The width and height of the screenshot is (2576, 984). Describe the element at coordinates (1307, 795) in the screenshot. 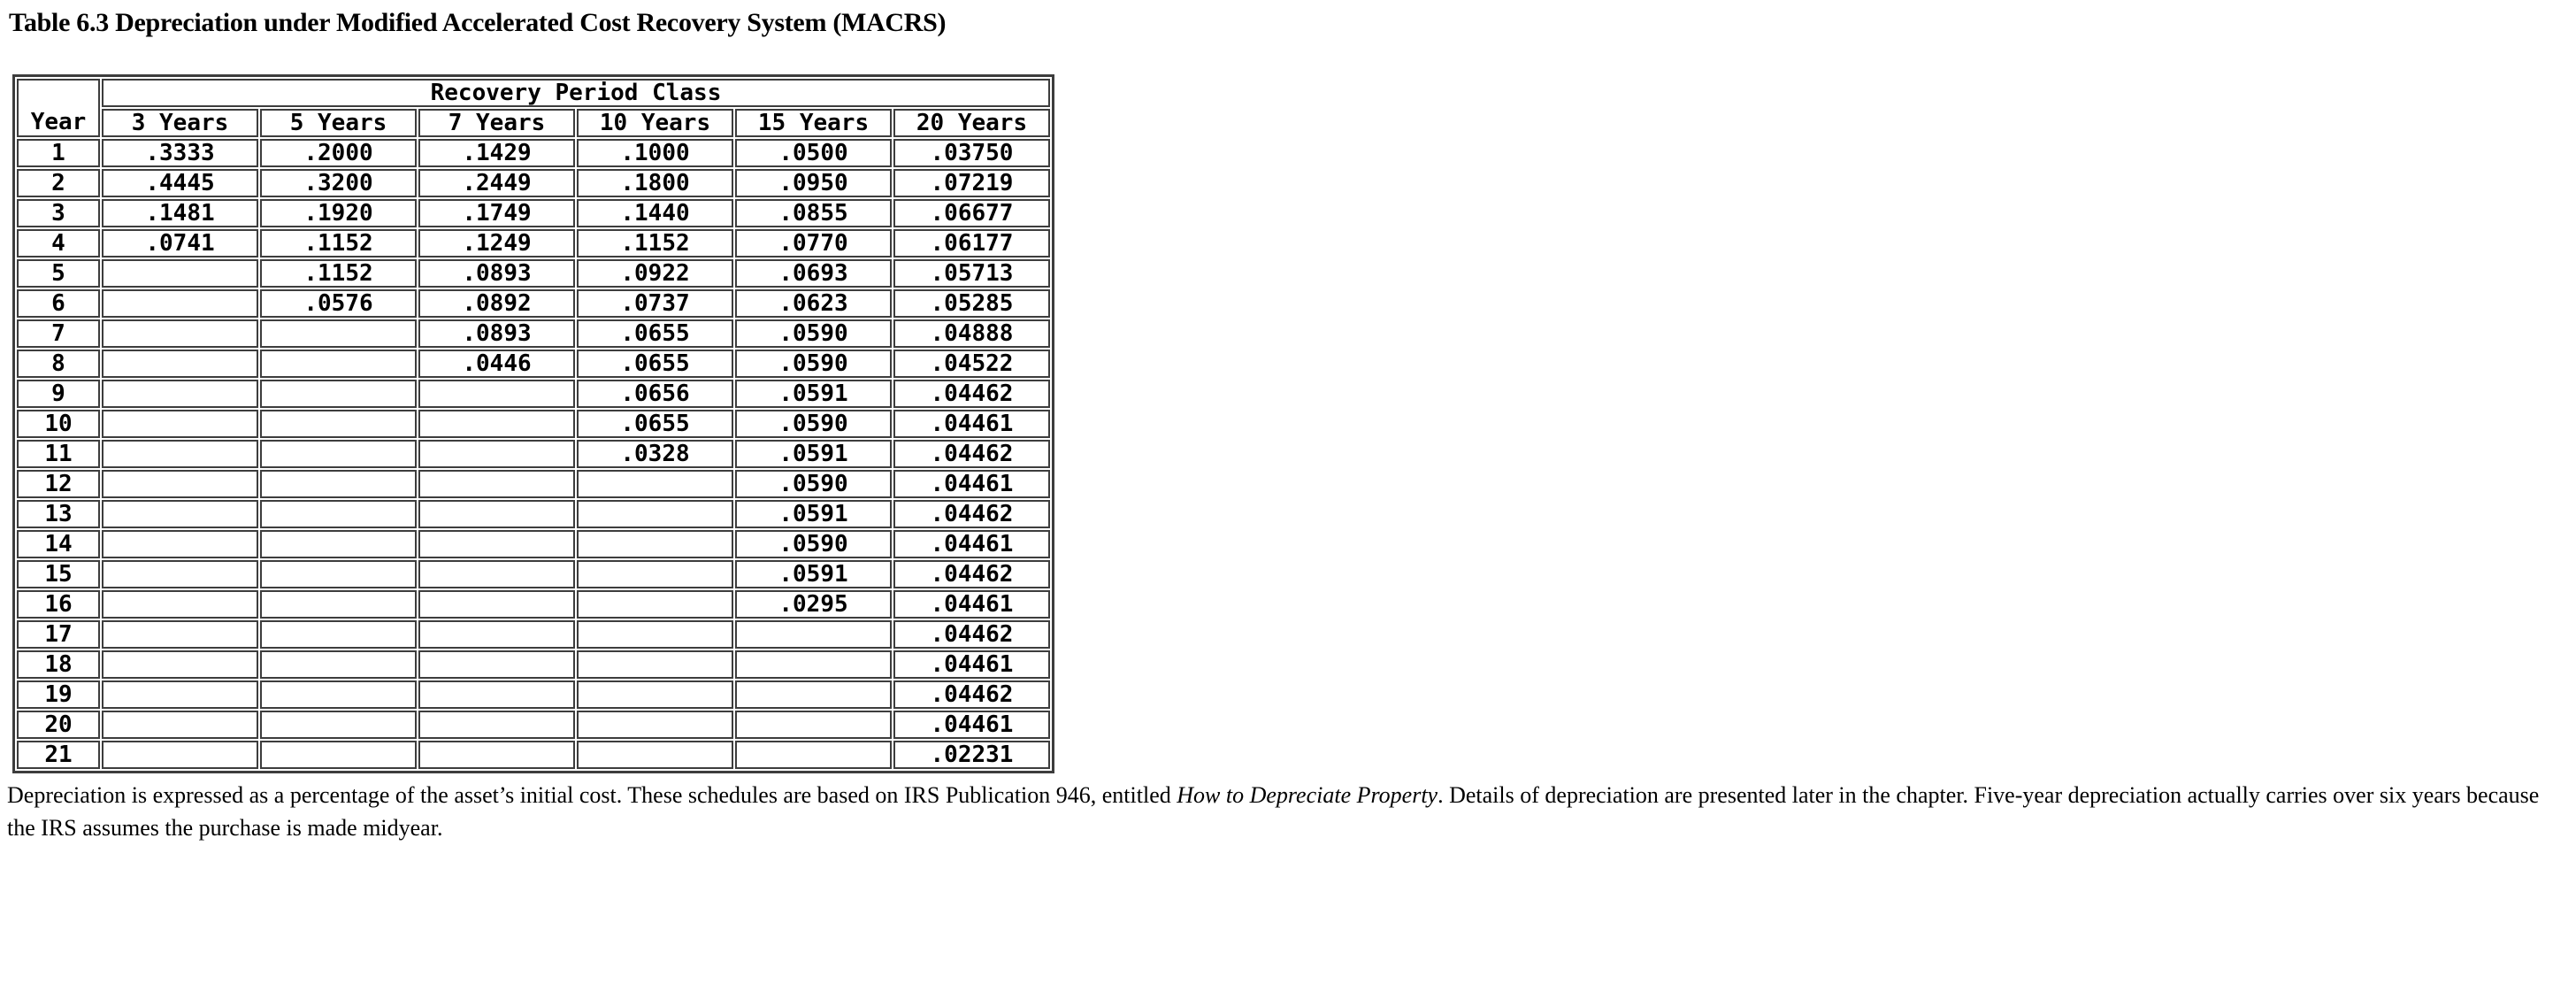

I see `footnote-publication-title: How to Depreciate Property` at that location.